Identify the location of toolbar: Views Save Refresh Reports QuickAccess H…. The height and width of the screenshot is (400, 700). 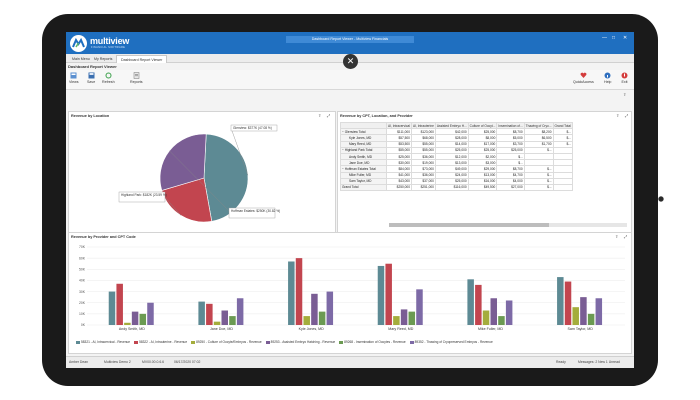
(350, 80).